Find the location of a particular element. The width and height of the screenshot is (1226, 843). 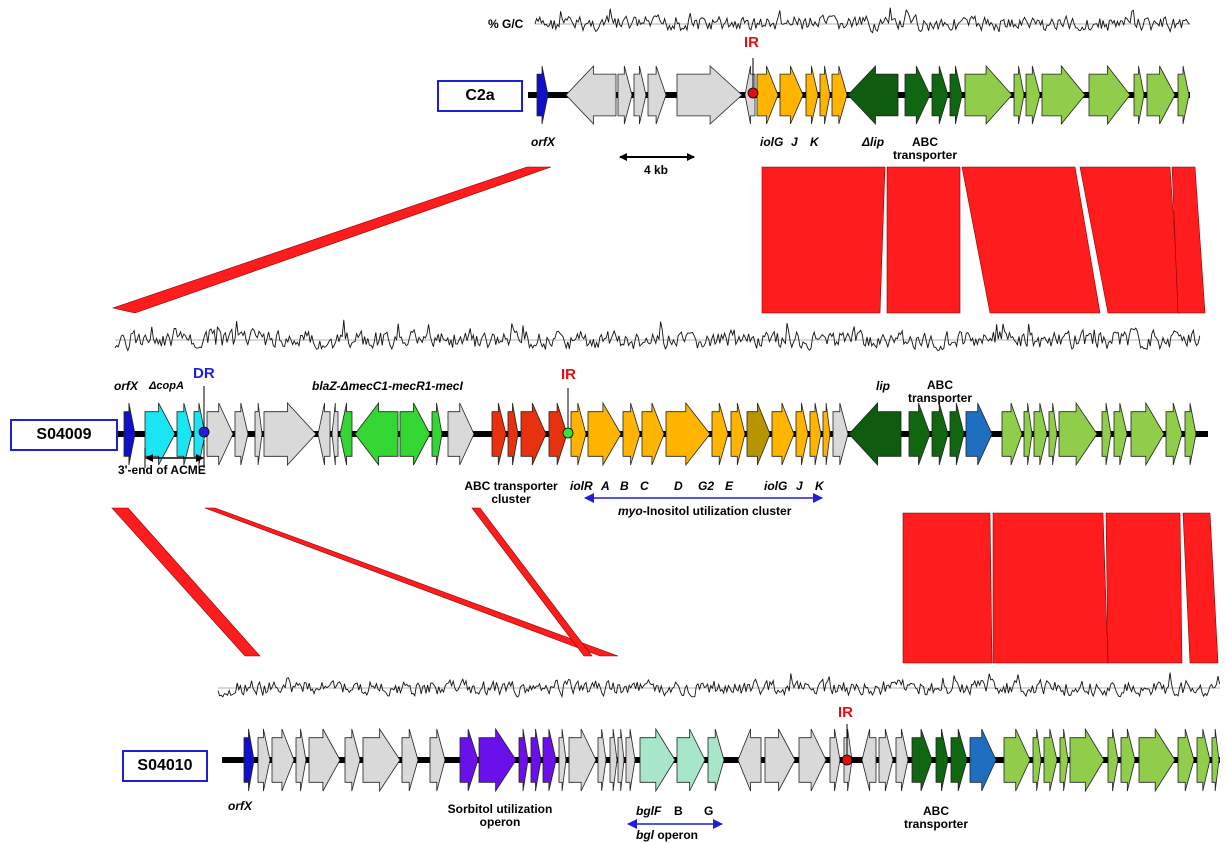

orfx-label-s04010: orfX is located at coordinates (240, 806).